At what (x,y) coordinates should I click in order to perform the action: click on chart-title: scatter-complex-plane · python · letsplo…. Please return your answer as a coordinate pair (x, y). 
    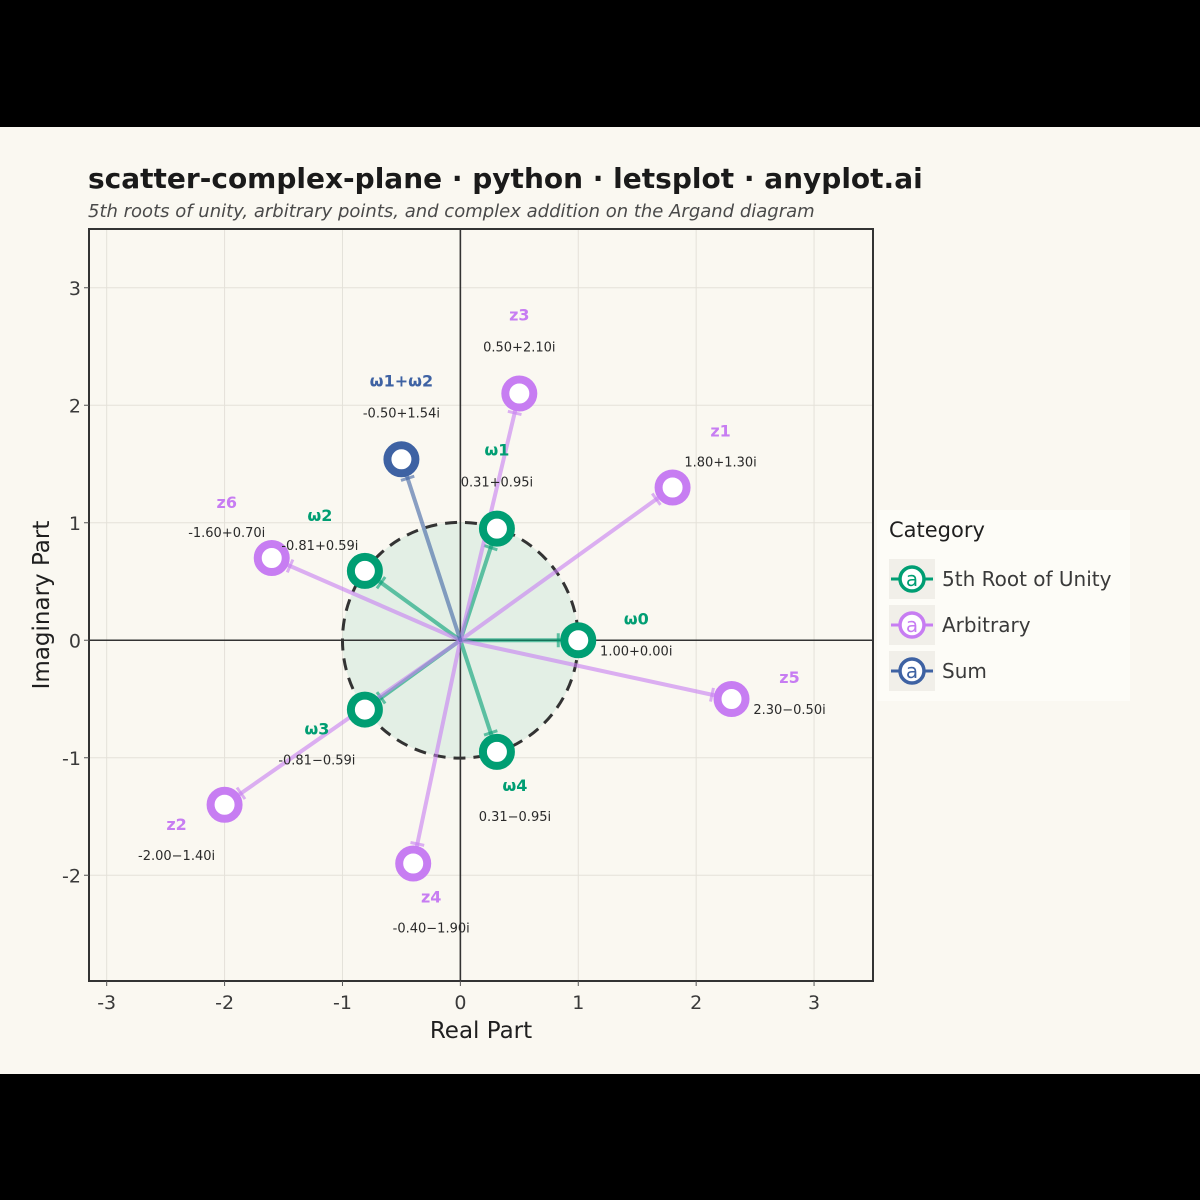
    Looking at the image, I should click on (505, 178).